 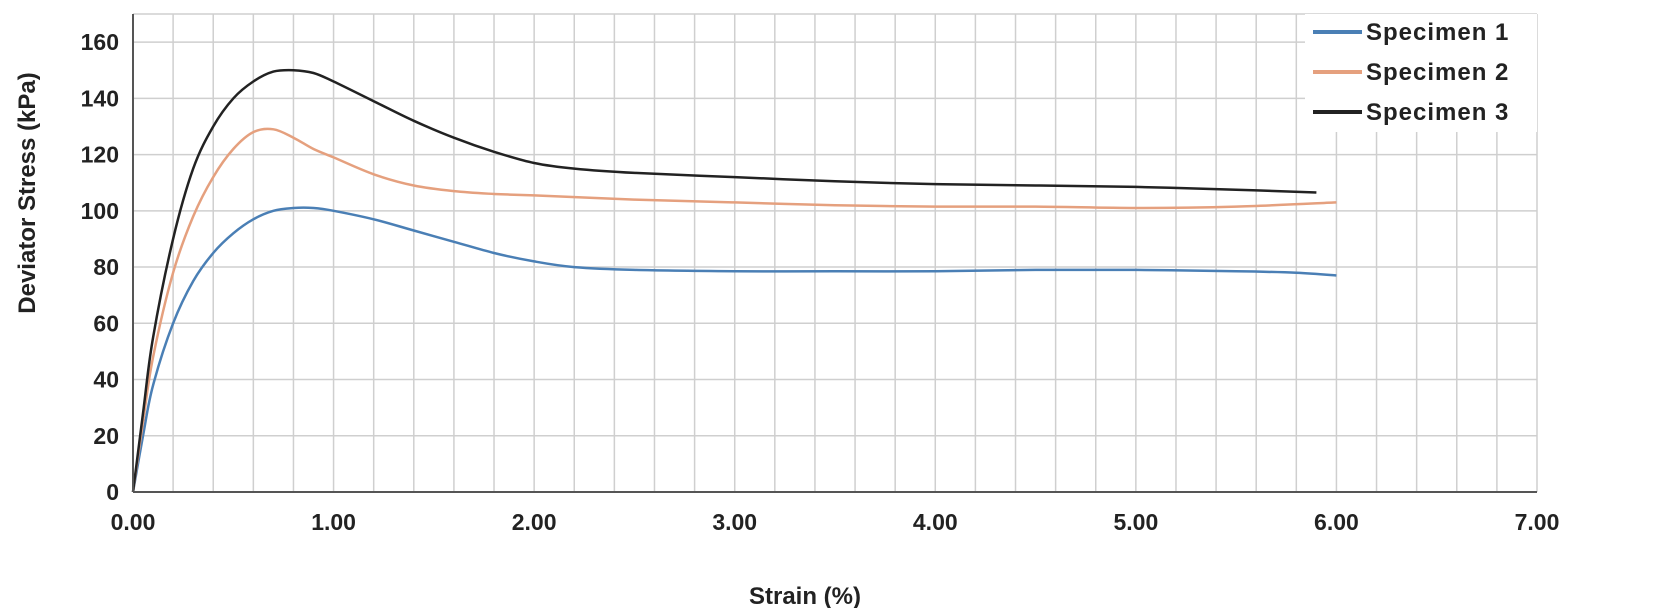 I want to click on x-tick-label: 1.00, so click(x=333, y=522).